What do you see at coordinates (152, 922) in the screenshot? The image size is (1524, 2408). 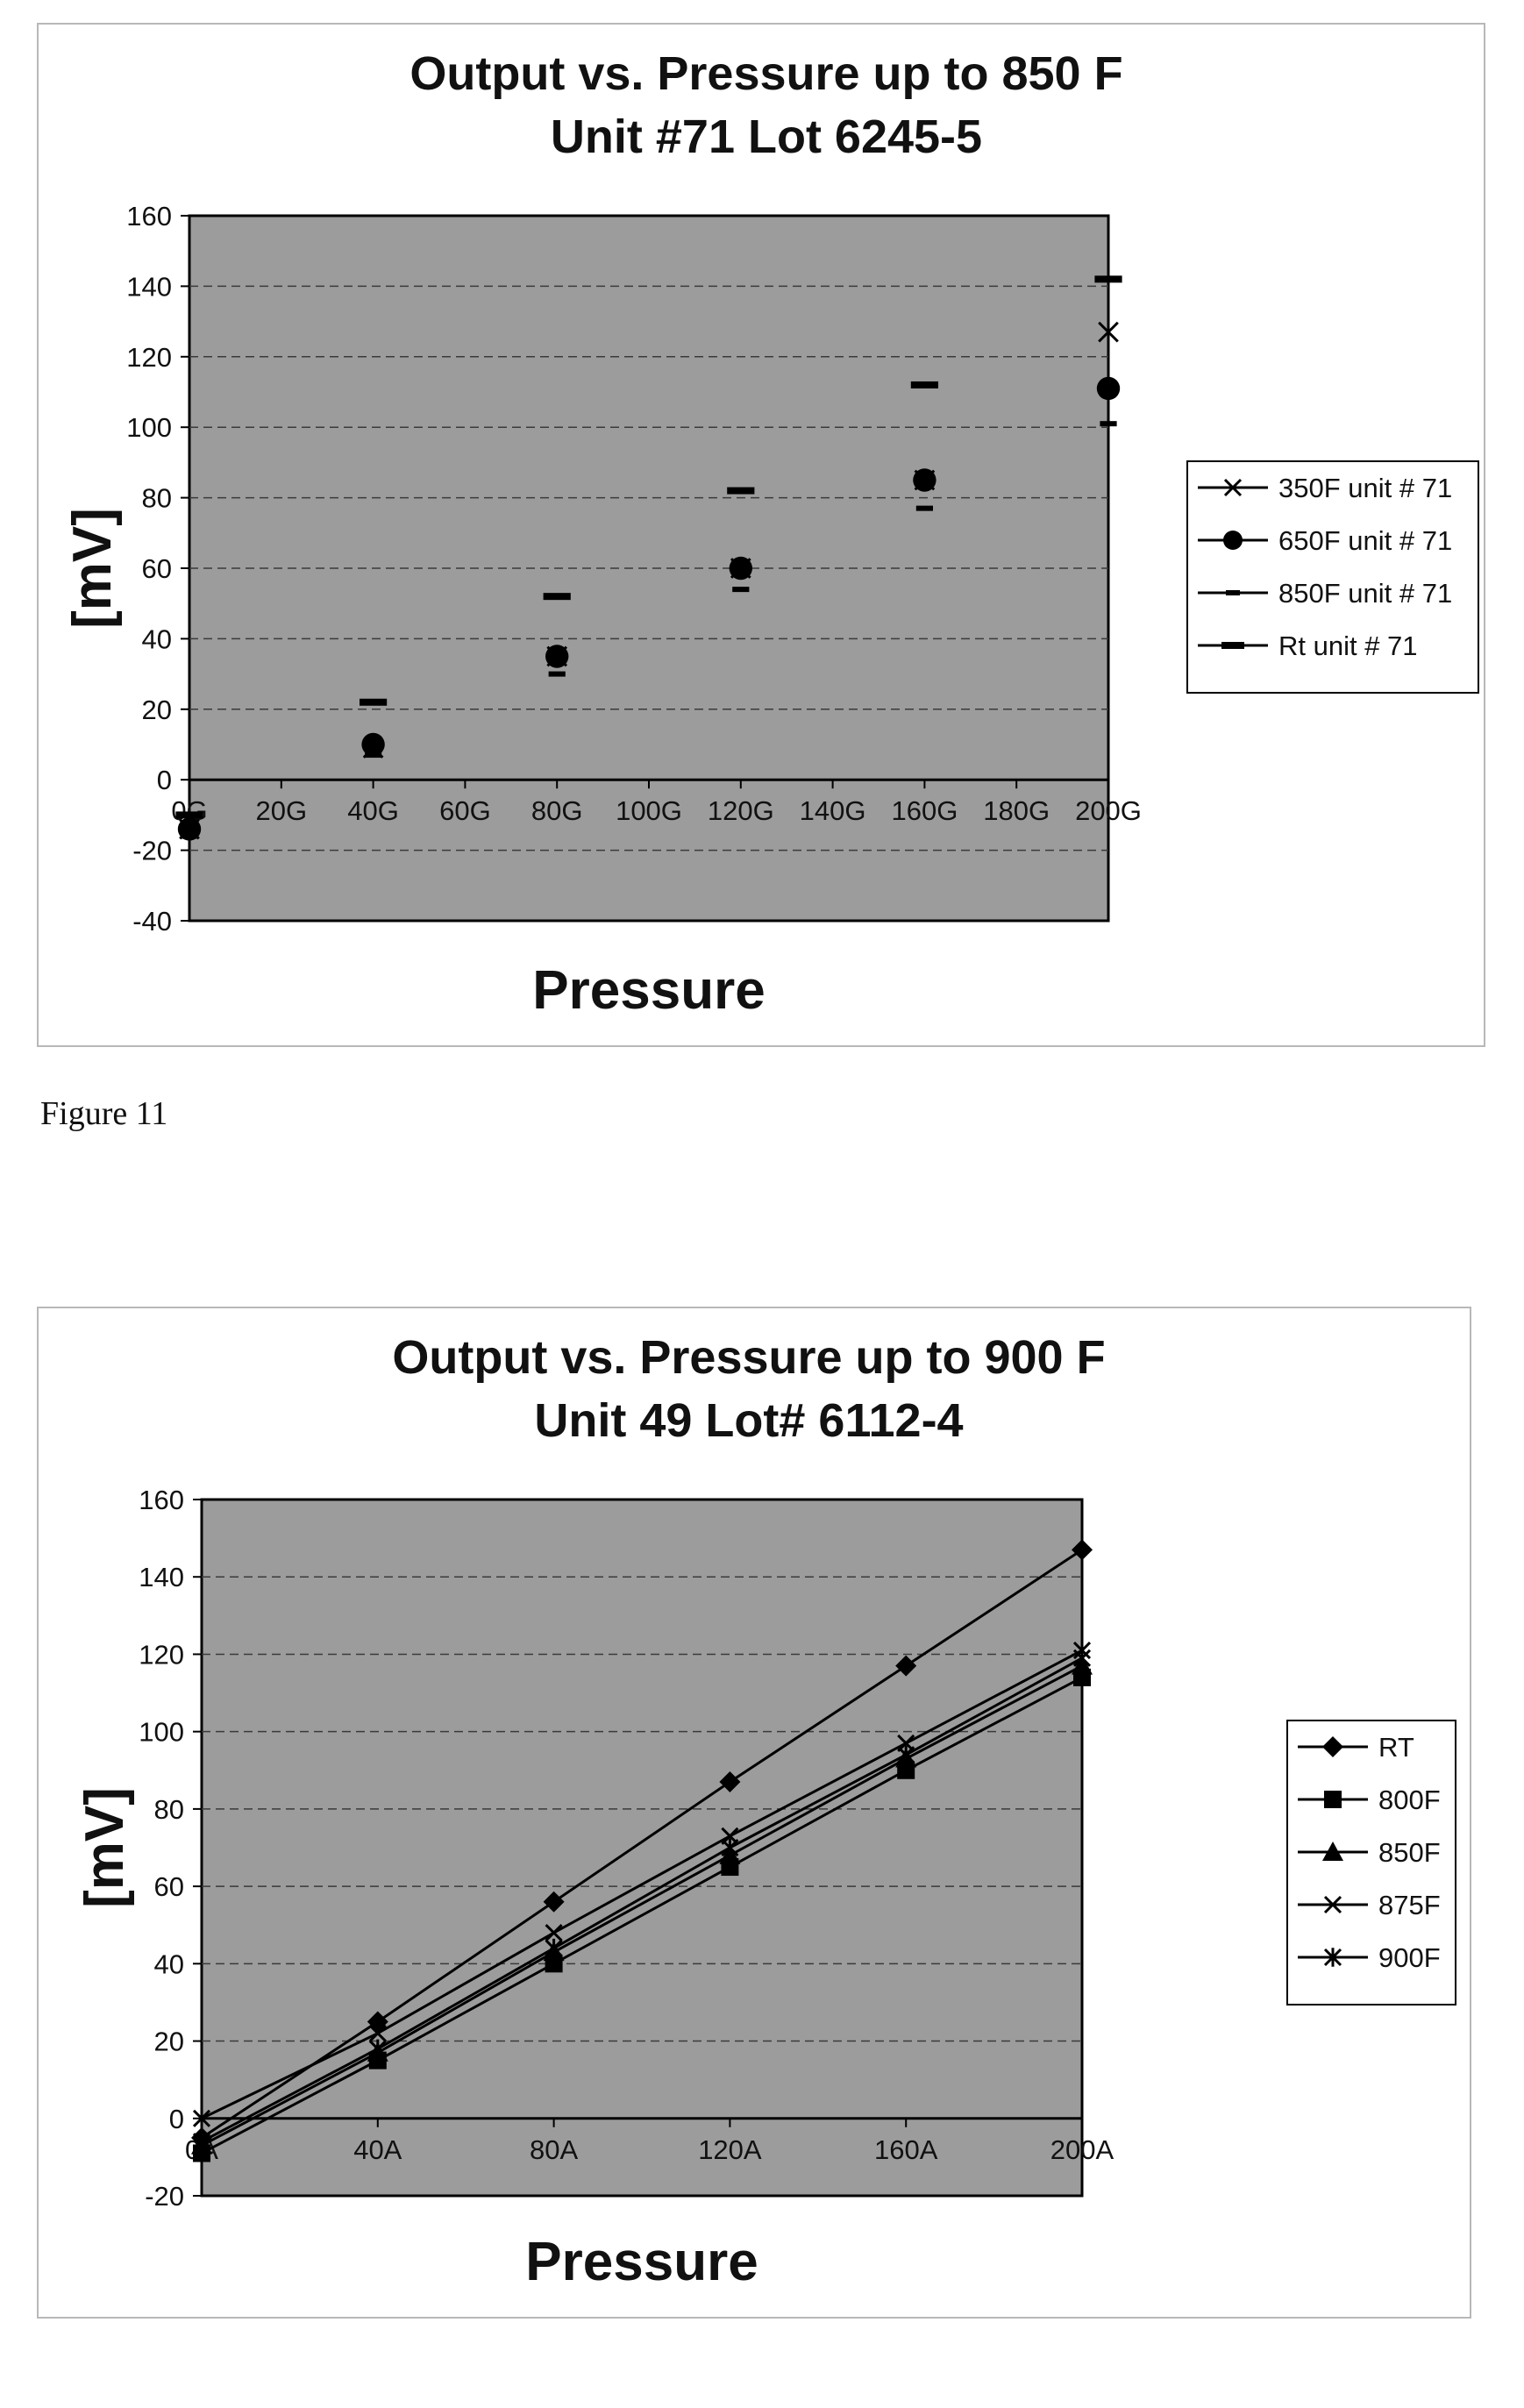 I see `chart-1-y-tick-label: -40` at bounding box center [152, 922].